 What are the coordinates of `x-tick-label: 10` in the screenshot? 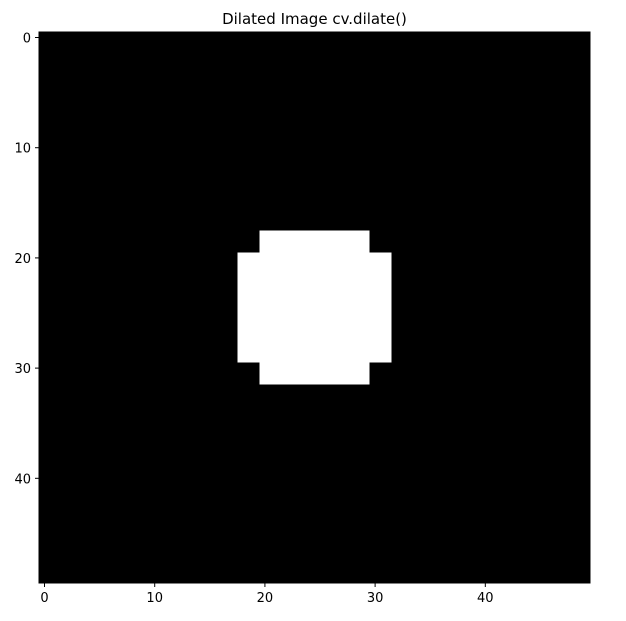 It's located at (154, 598).